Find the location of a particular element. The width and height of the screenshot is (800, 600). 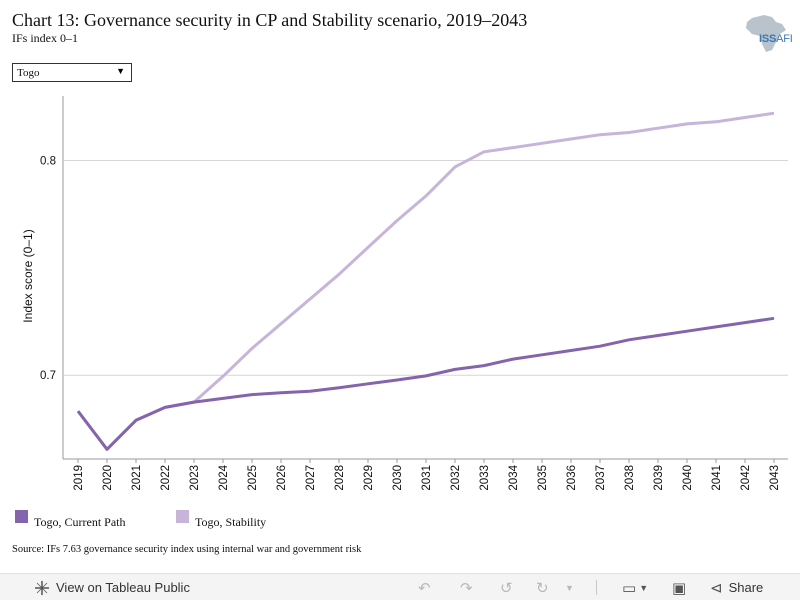

chart-subtitle: IFs index 0–1 is located at coordinates (45, 38).